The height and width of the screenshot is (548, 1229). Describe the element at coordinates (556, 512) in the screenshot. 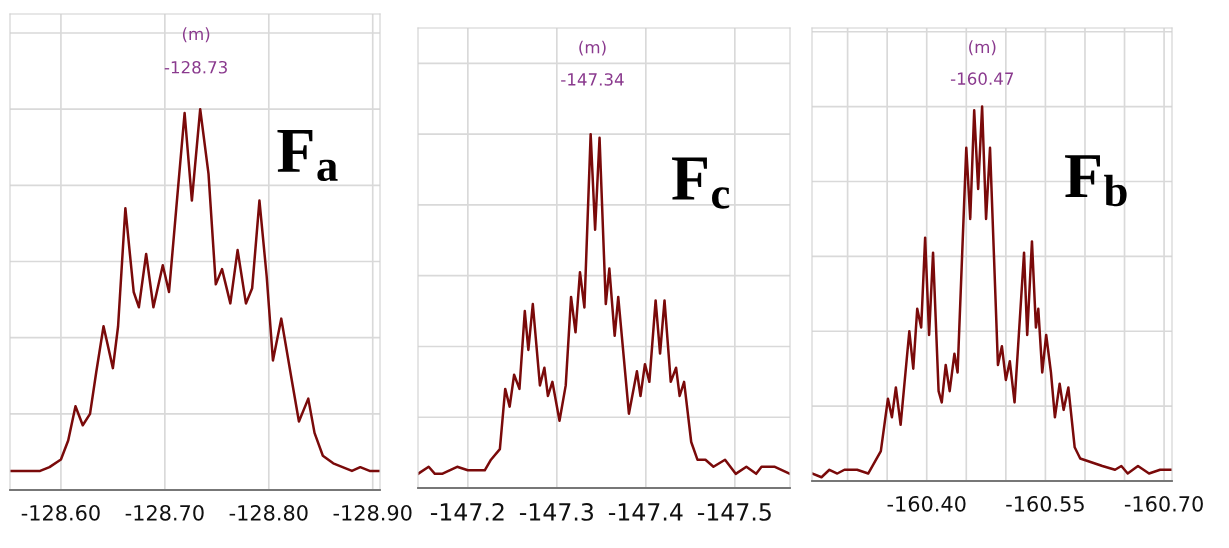

I see `x-tick-label: -147.3` at that location.